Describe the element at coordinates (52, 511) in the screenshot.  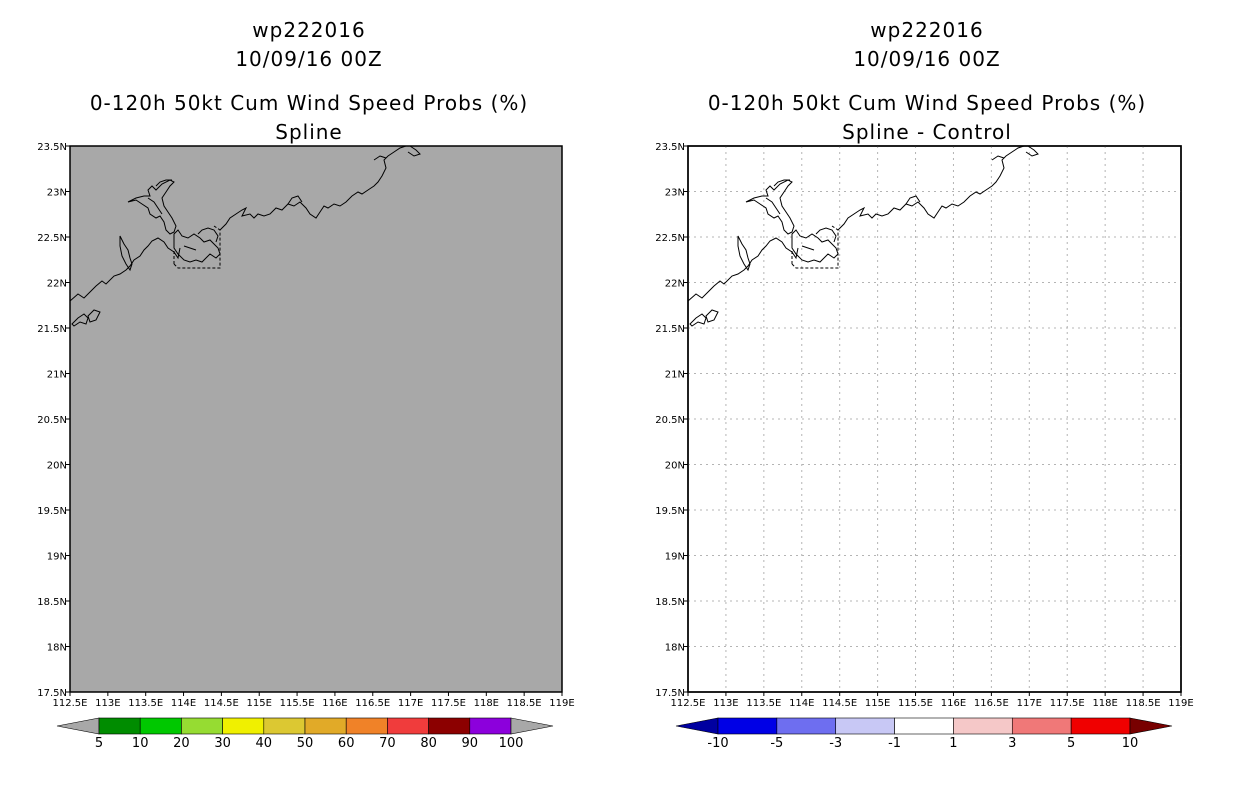
I see `left-lat-tick-label: 19.5N` at that location.